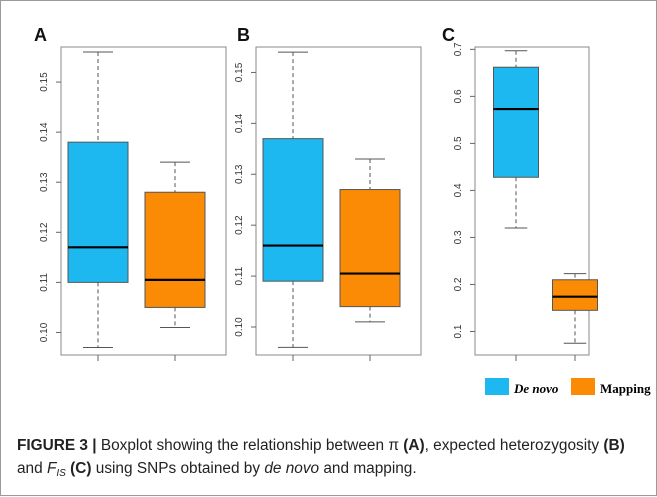  I want to click on panel-label: A, so click(40, 35).